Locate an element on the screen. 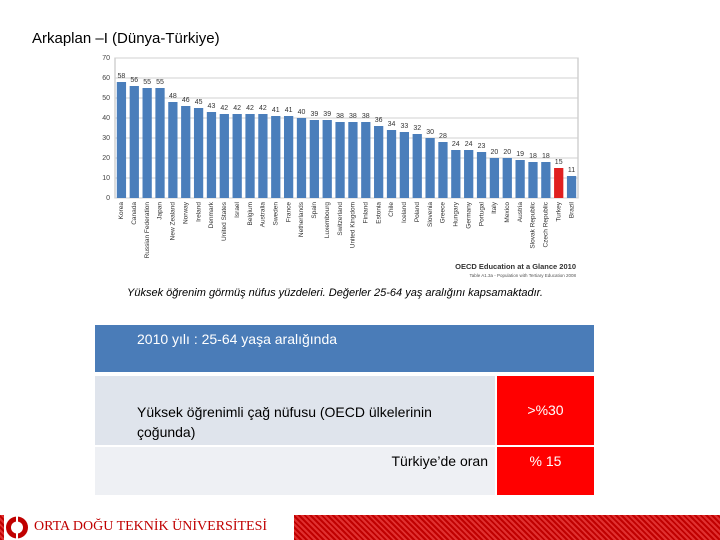  x-tick-label: Denmark is located at coordinates (211, 214).